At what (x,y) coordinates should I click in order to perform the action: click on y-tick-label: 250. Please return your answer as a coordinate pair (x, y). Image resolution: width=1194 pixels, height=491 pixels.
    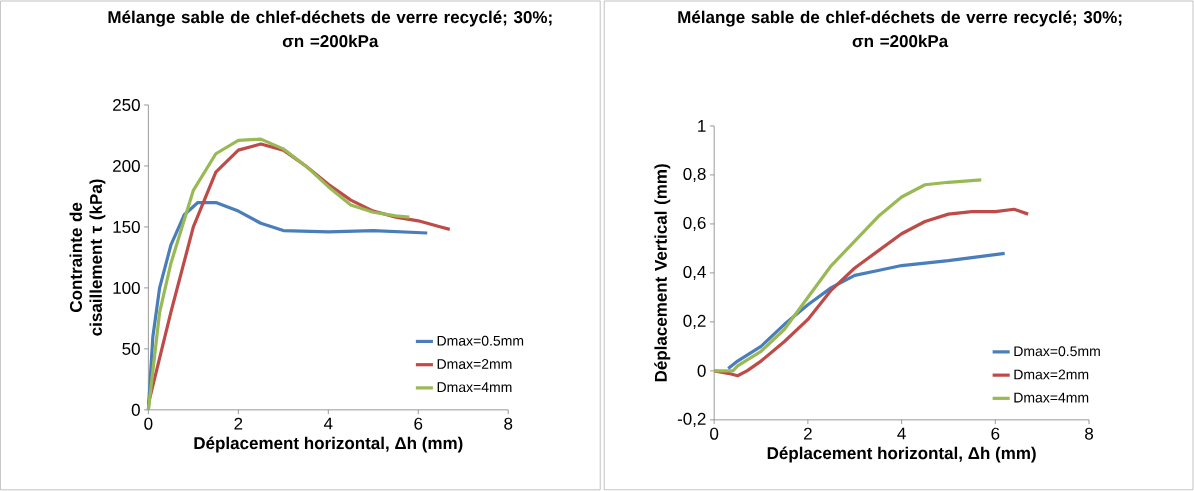
    Looking at the image, I should click on (126, 105).